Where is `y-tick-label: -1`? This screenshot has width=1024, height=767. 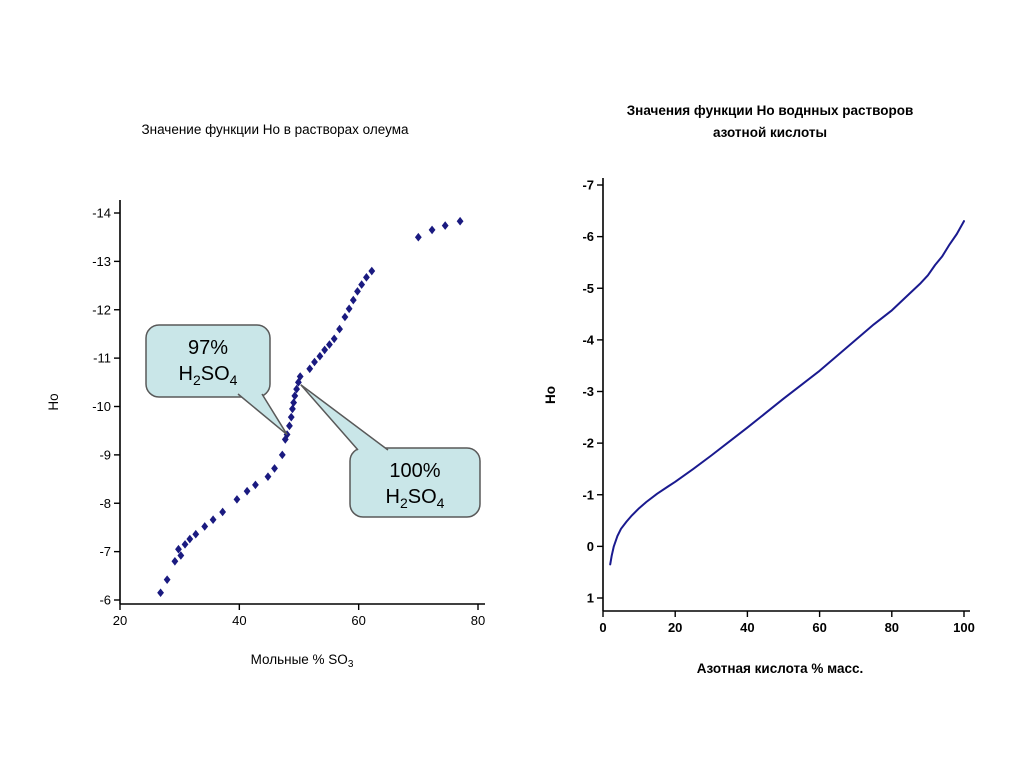 y-tick-label: -1 is located at coordinates (588, 494).